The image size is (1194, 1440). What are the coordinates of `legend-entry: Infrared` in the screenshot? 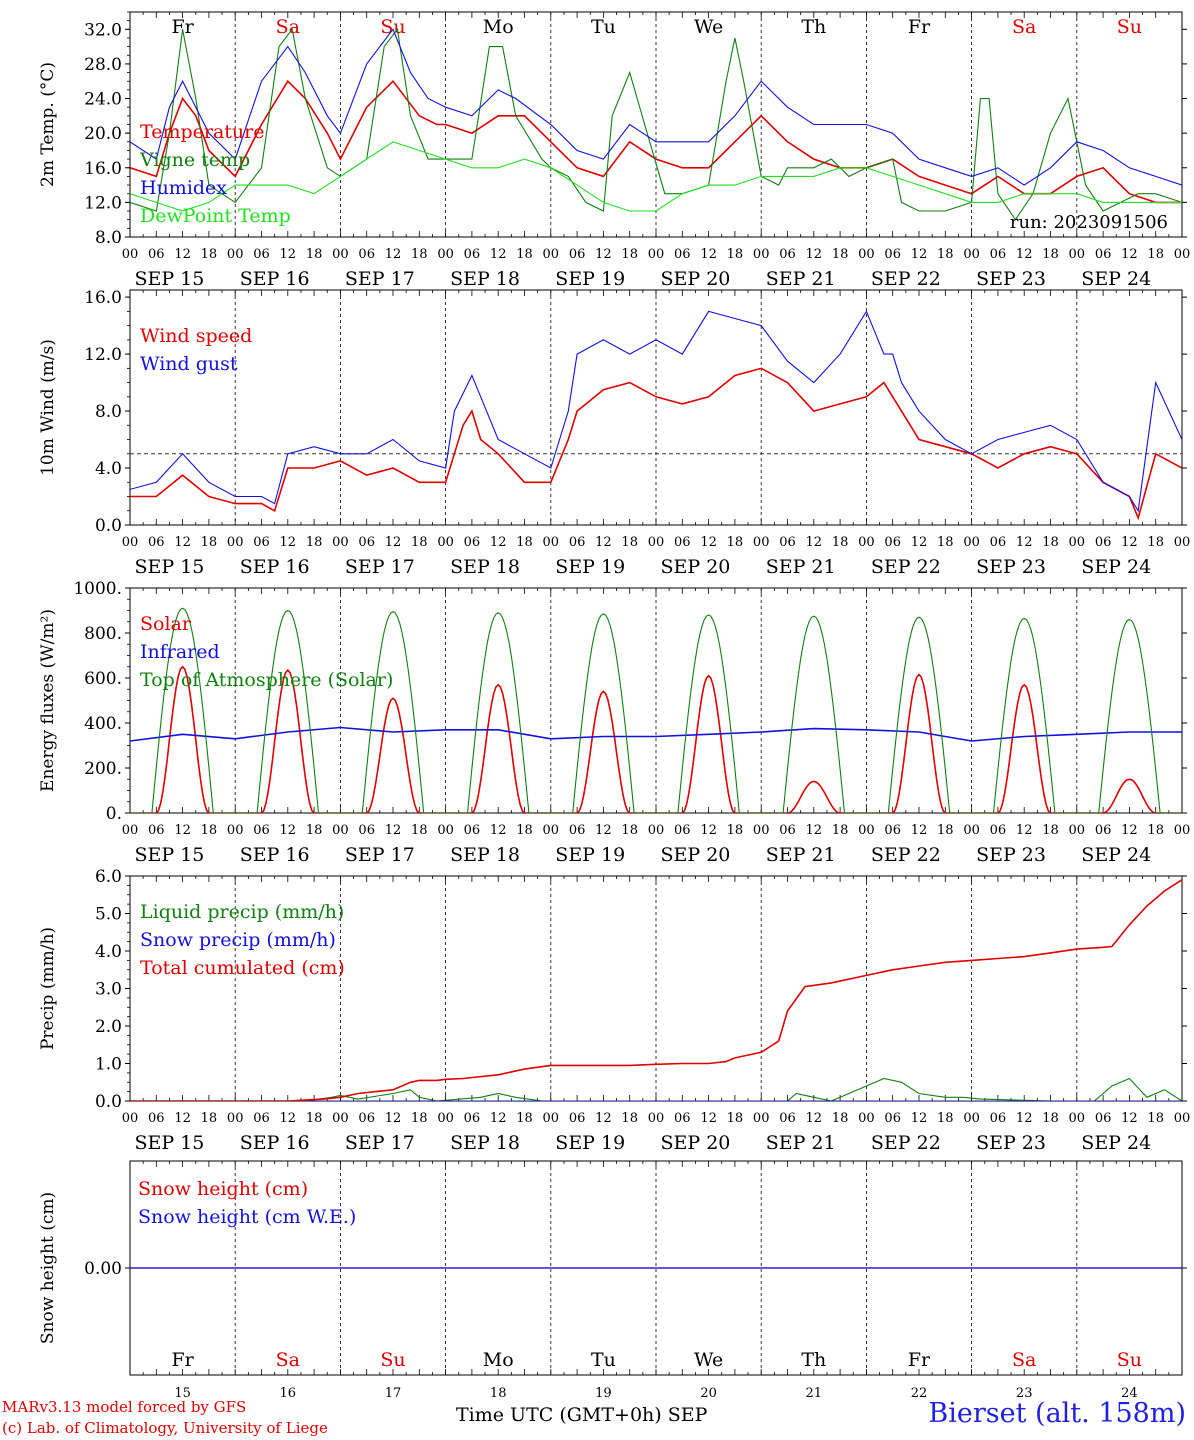 It's located at (180, 652).